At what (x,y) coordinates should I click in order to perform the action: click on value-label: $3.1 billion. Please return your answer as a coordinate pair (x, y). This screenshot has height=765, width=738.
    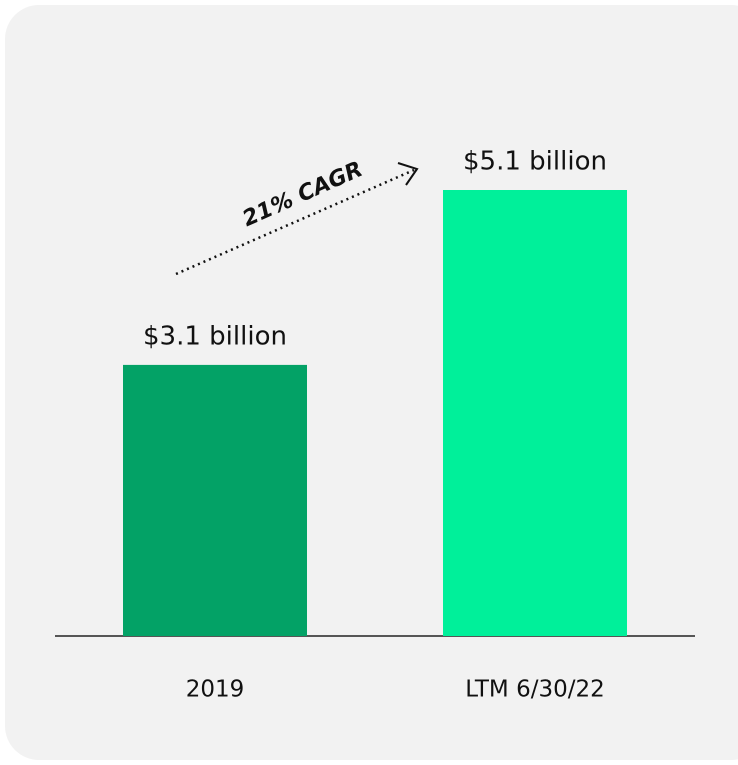
    Looking at the image, I should click on (215, 336).